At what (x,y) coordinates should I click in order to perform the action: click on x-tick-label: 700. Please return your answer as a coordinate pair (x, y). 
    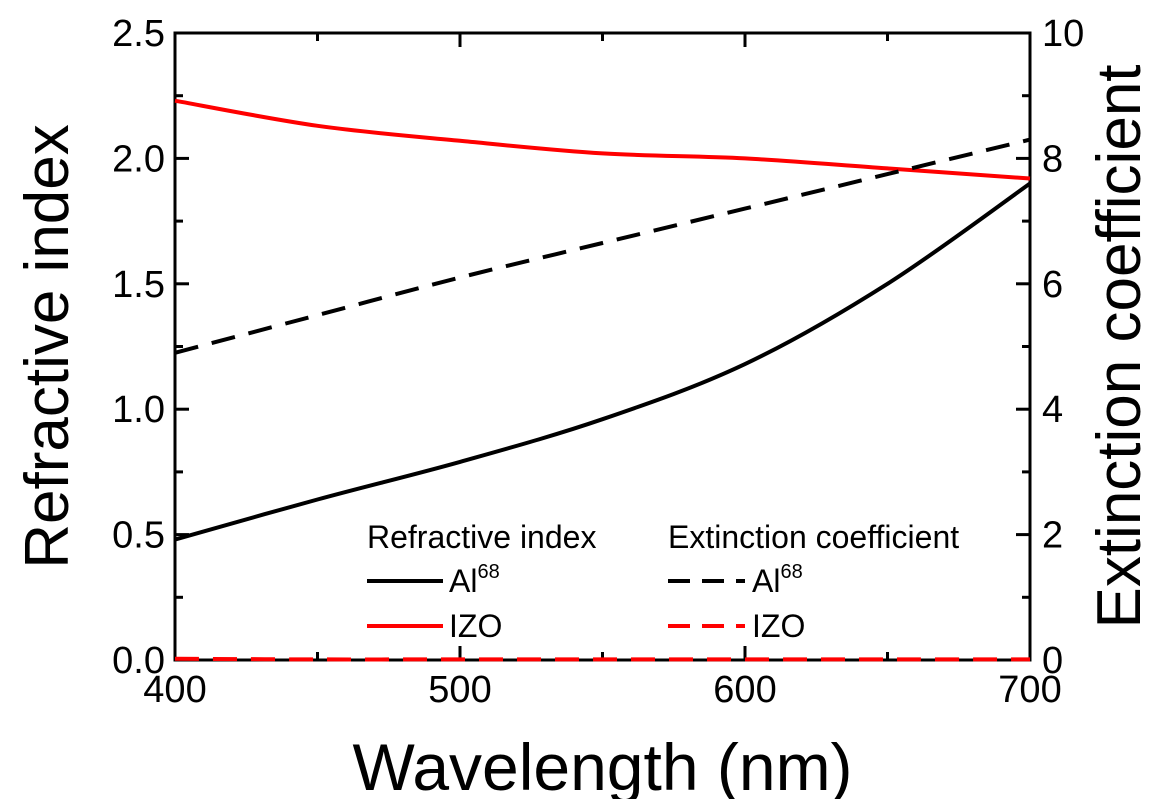
    Looking at the image, I should click on (1029, 690).